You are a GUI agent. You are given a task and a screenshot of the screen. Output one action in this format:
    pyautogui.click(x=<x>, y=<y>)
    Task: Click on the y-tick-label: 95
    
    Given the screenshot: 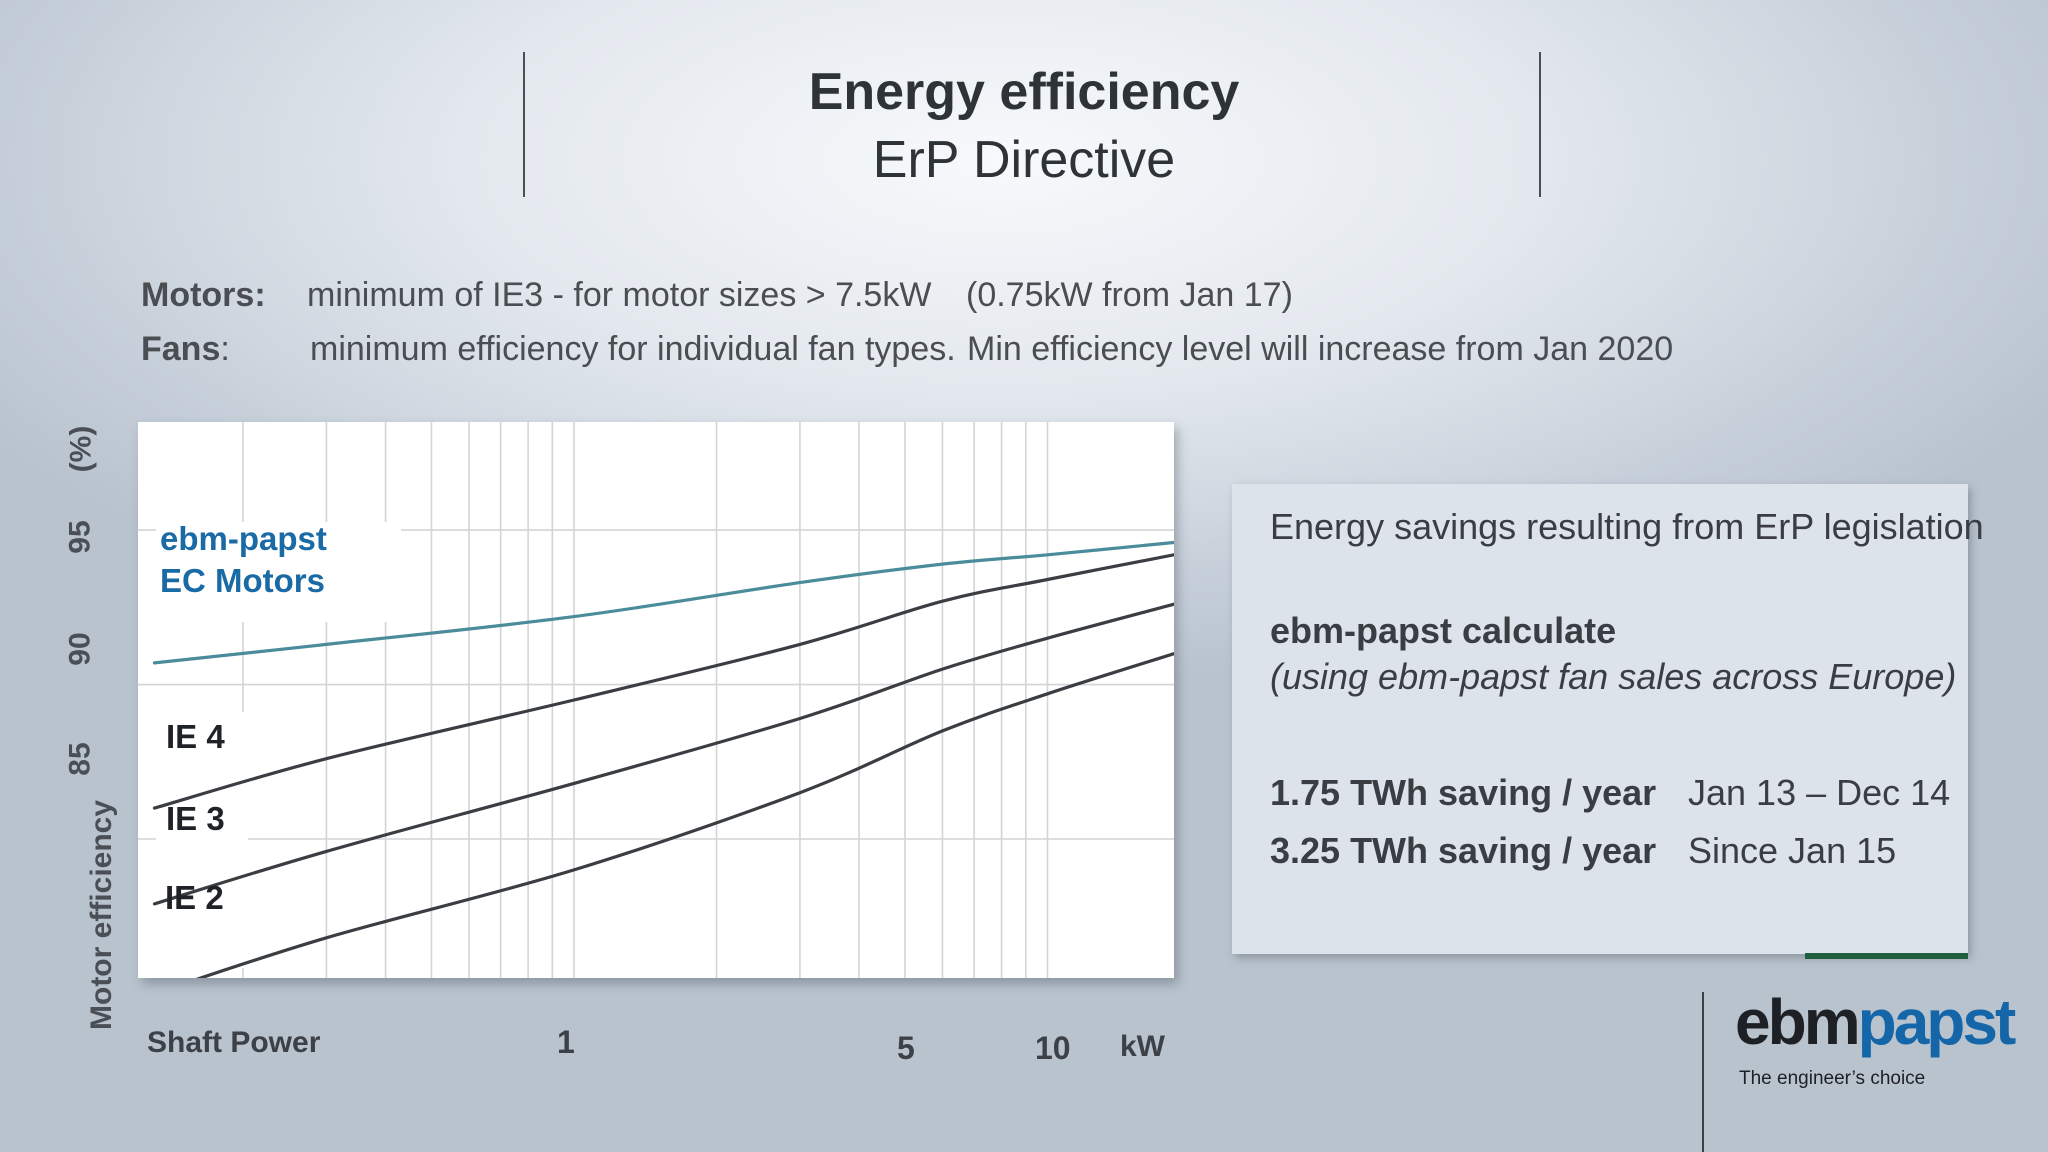 What is the action you would take?
    pyautogui.click(x=80, y=537)
    